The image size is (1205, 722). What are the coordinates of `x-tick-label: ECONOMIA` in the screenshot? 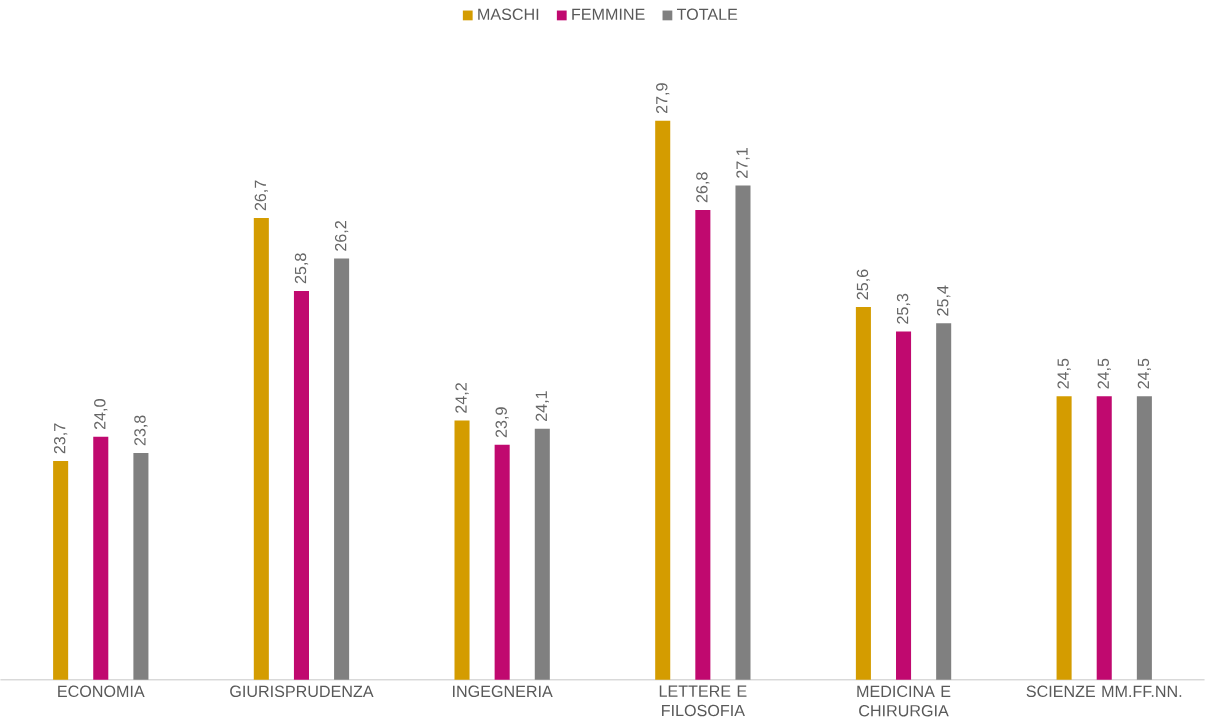 It's located at (101, 691).